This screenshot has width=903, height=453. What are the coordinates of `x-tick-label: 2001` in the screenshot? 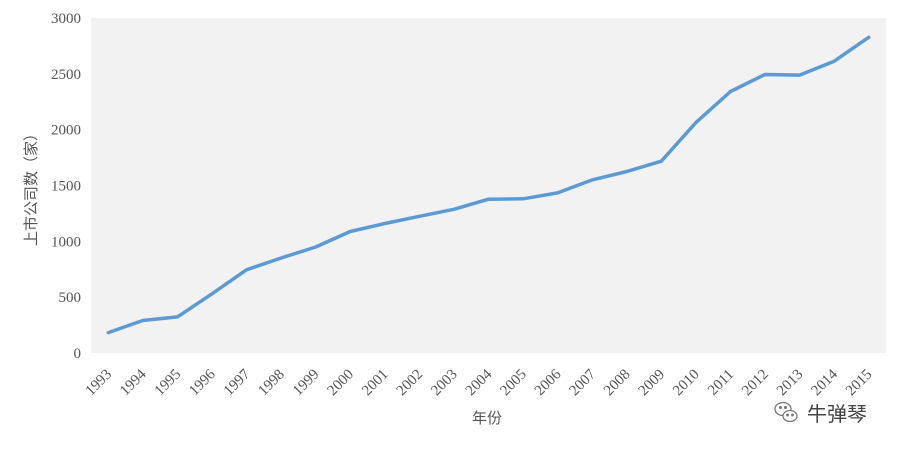 It's located at (375, 383).